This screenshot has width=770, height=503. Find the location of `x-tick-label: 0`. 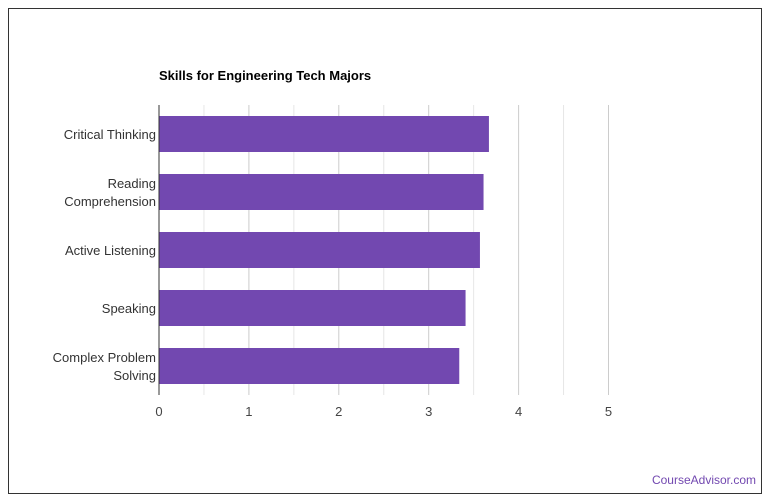

x-tick-label: 0 is located at coordinates (158, 411).